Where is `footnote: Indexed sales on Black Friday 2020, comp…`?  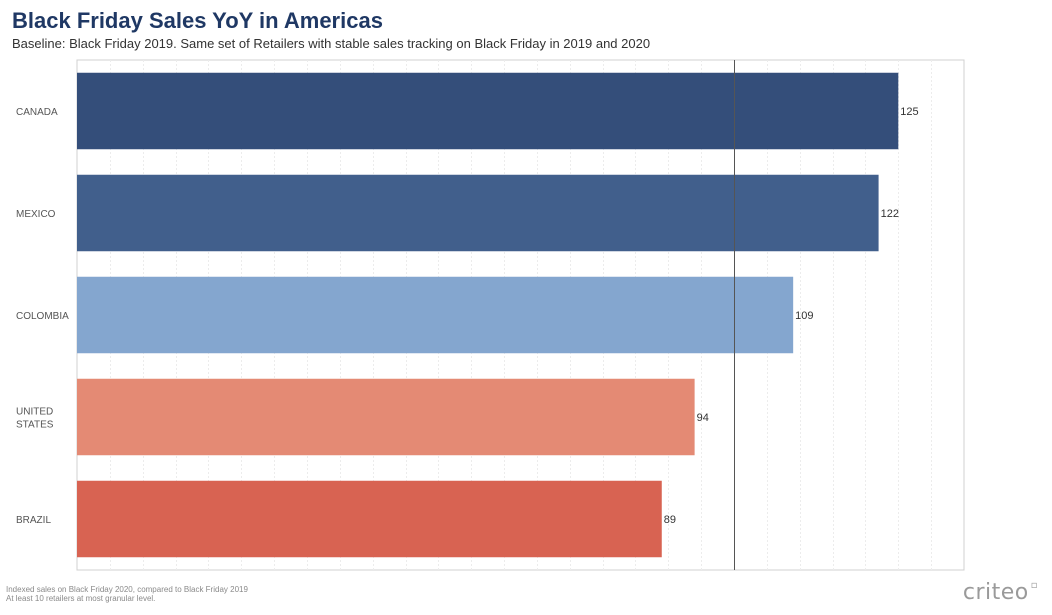 footnote: Indexed sales on Black Friday 2020, comp… is located at coordinates (127, 594).